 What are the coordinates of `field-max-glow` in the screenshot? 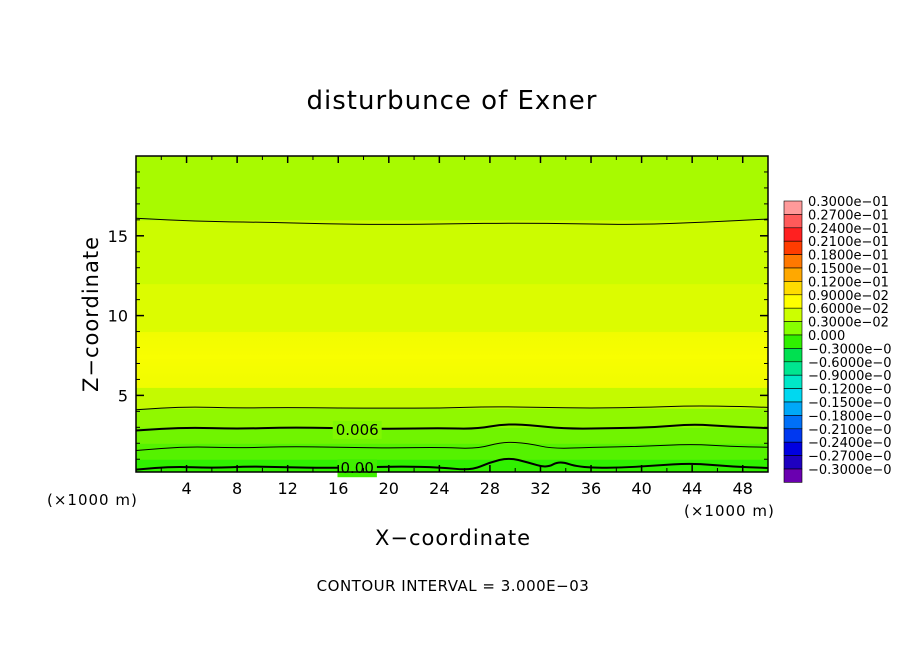 It's located at (452, 357).